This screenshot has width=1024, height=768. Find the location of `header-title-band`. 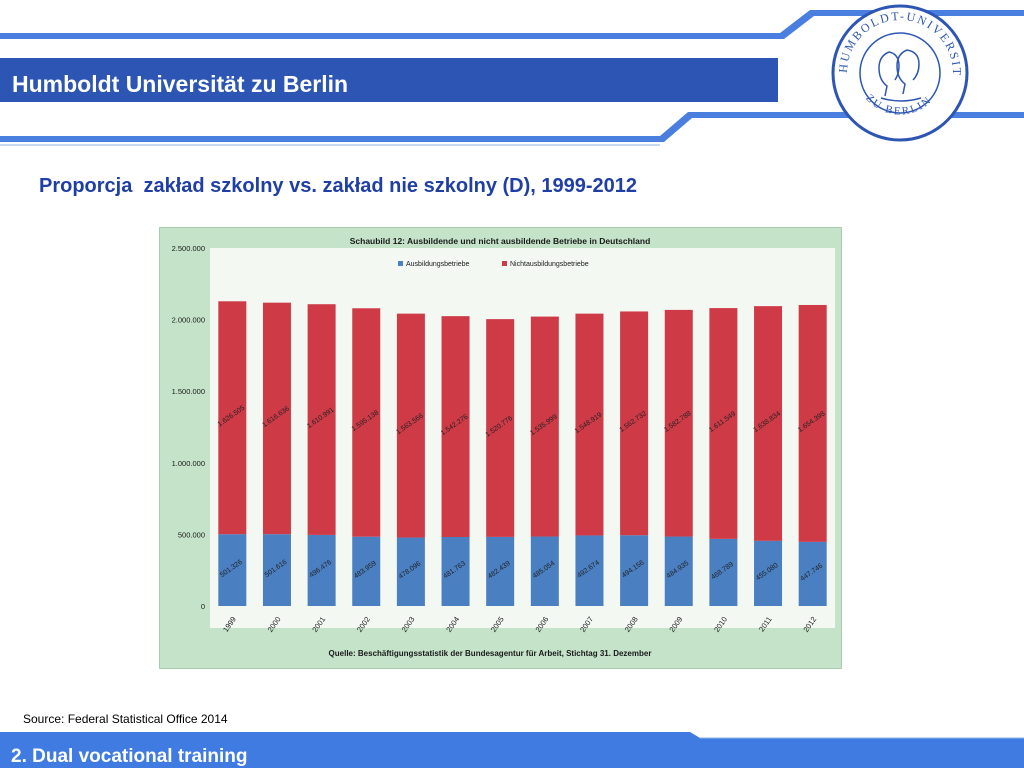

header-title-band is located at coordinates (389, 80).